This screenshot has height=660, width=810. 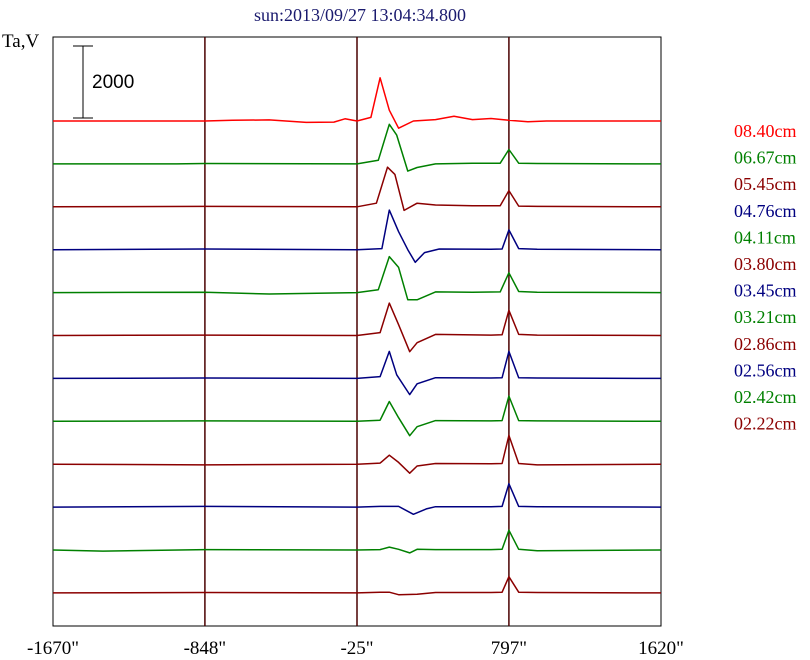 What do you see at coordinates (357, 278) in the screenshot?
I see `series-line-04.11cm` at bounding box center [357, 278].